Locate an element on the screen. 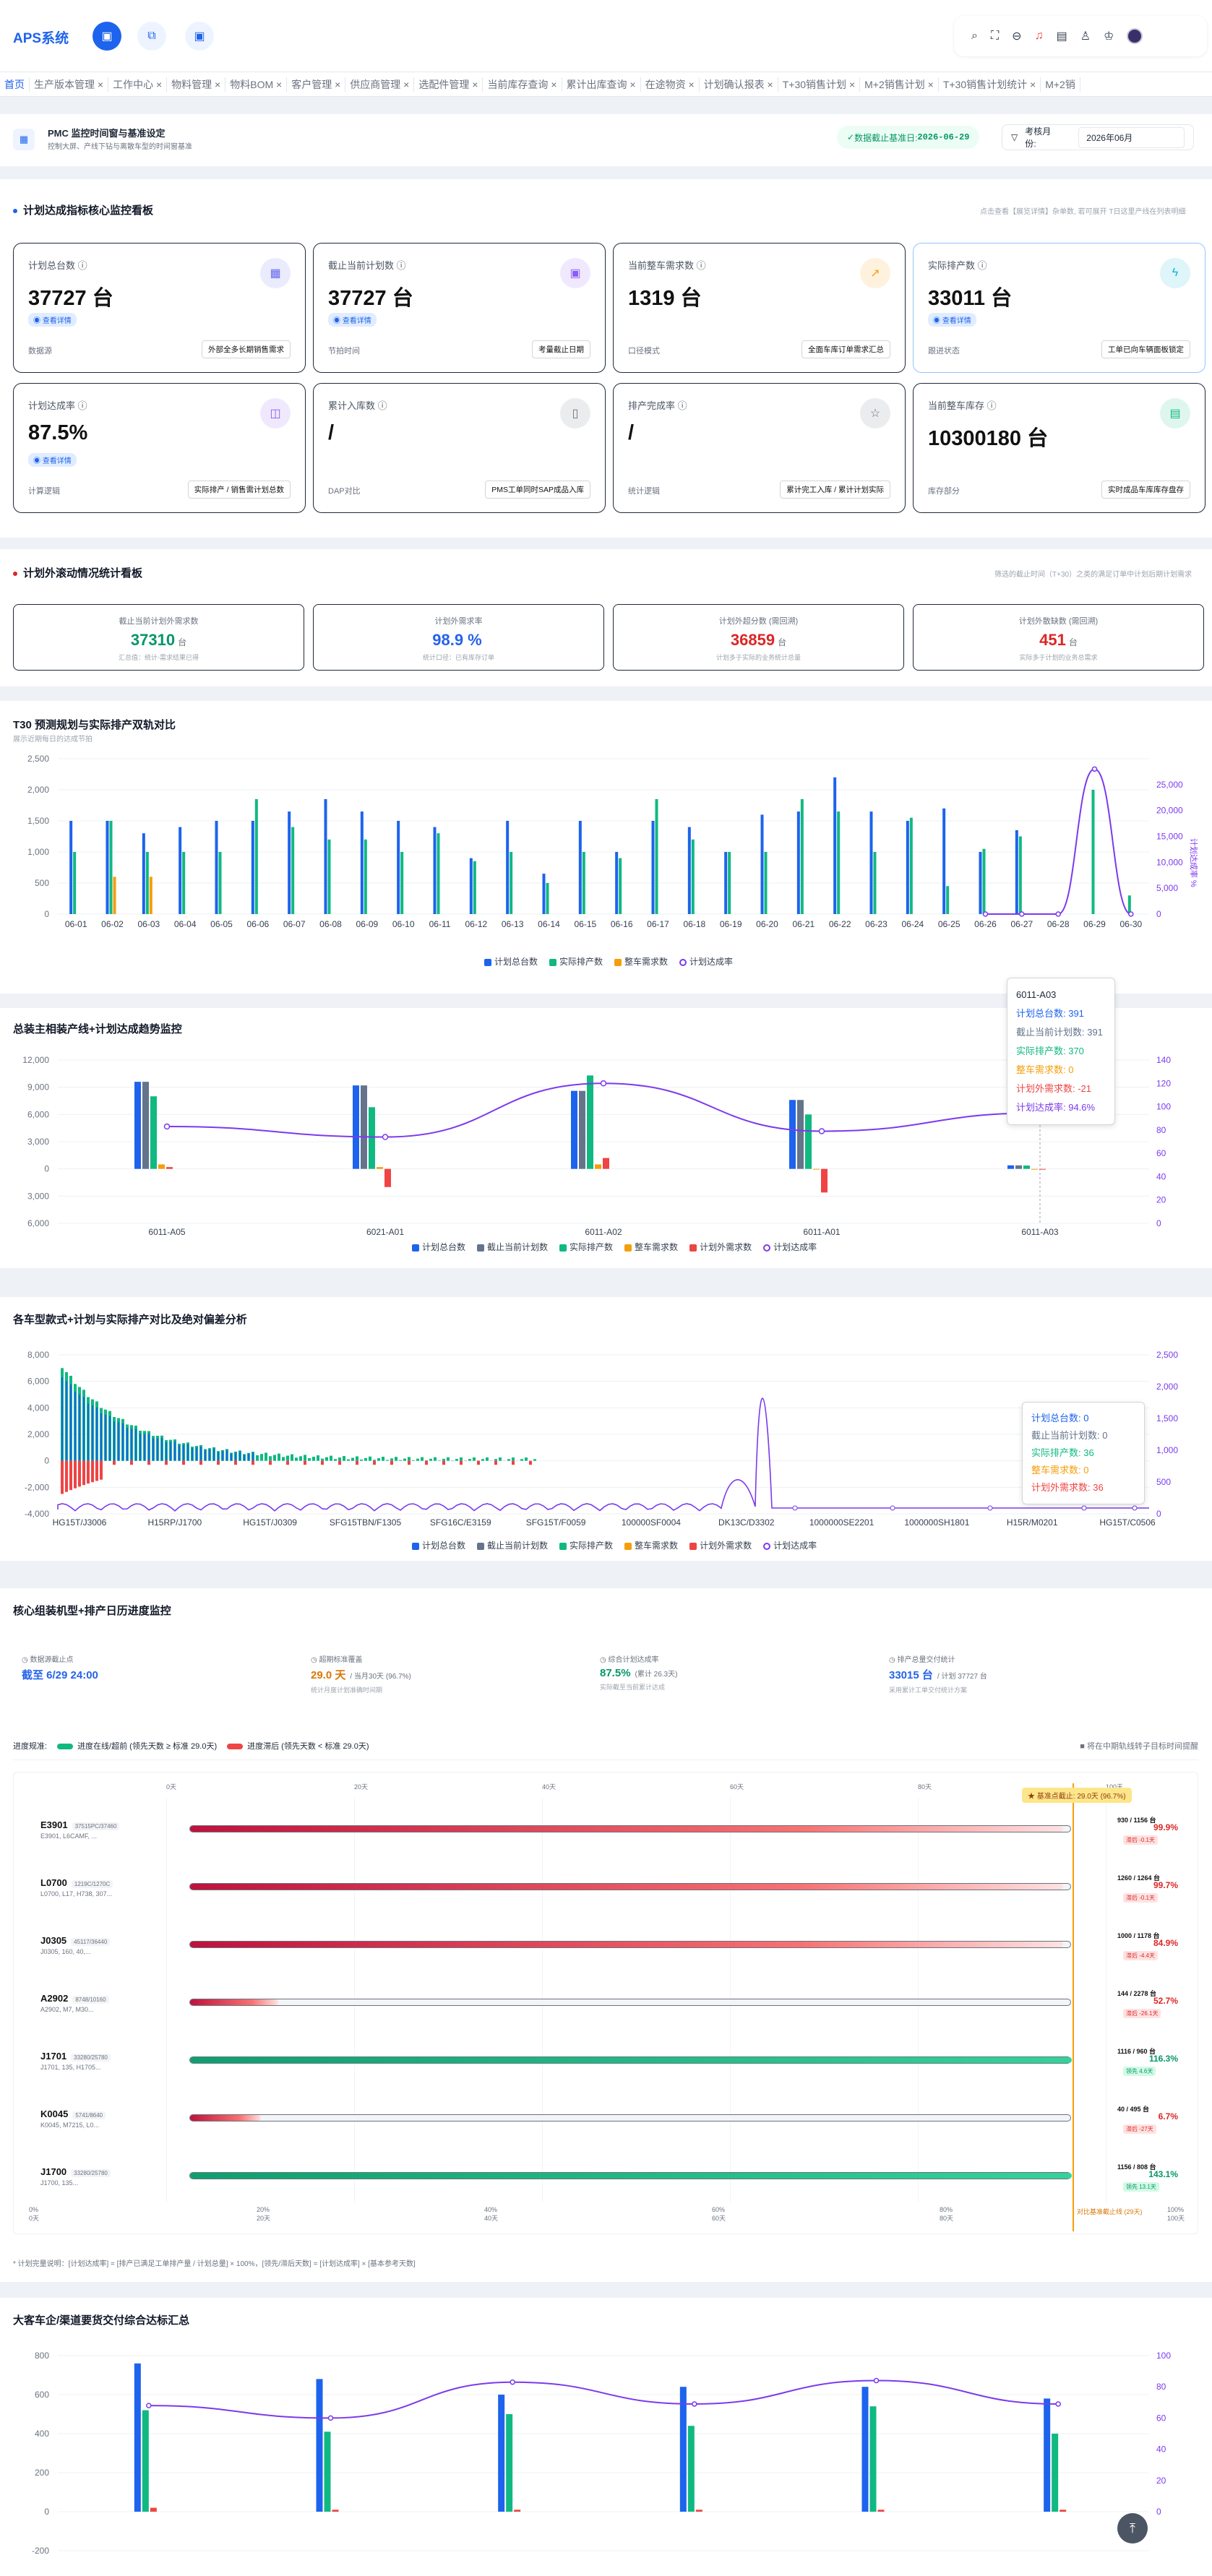 The width and height of the screenshot is (1212, 2576). search-icon: ⌕ is located at coordinates (974, 36).